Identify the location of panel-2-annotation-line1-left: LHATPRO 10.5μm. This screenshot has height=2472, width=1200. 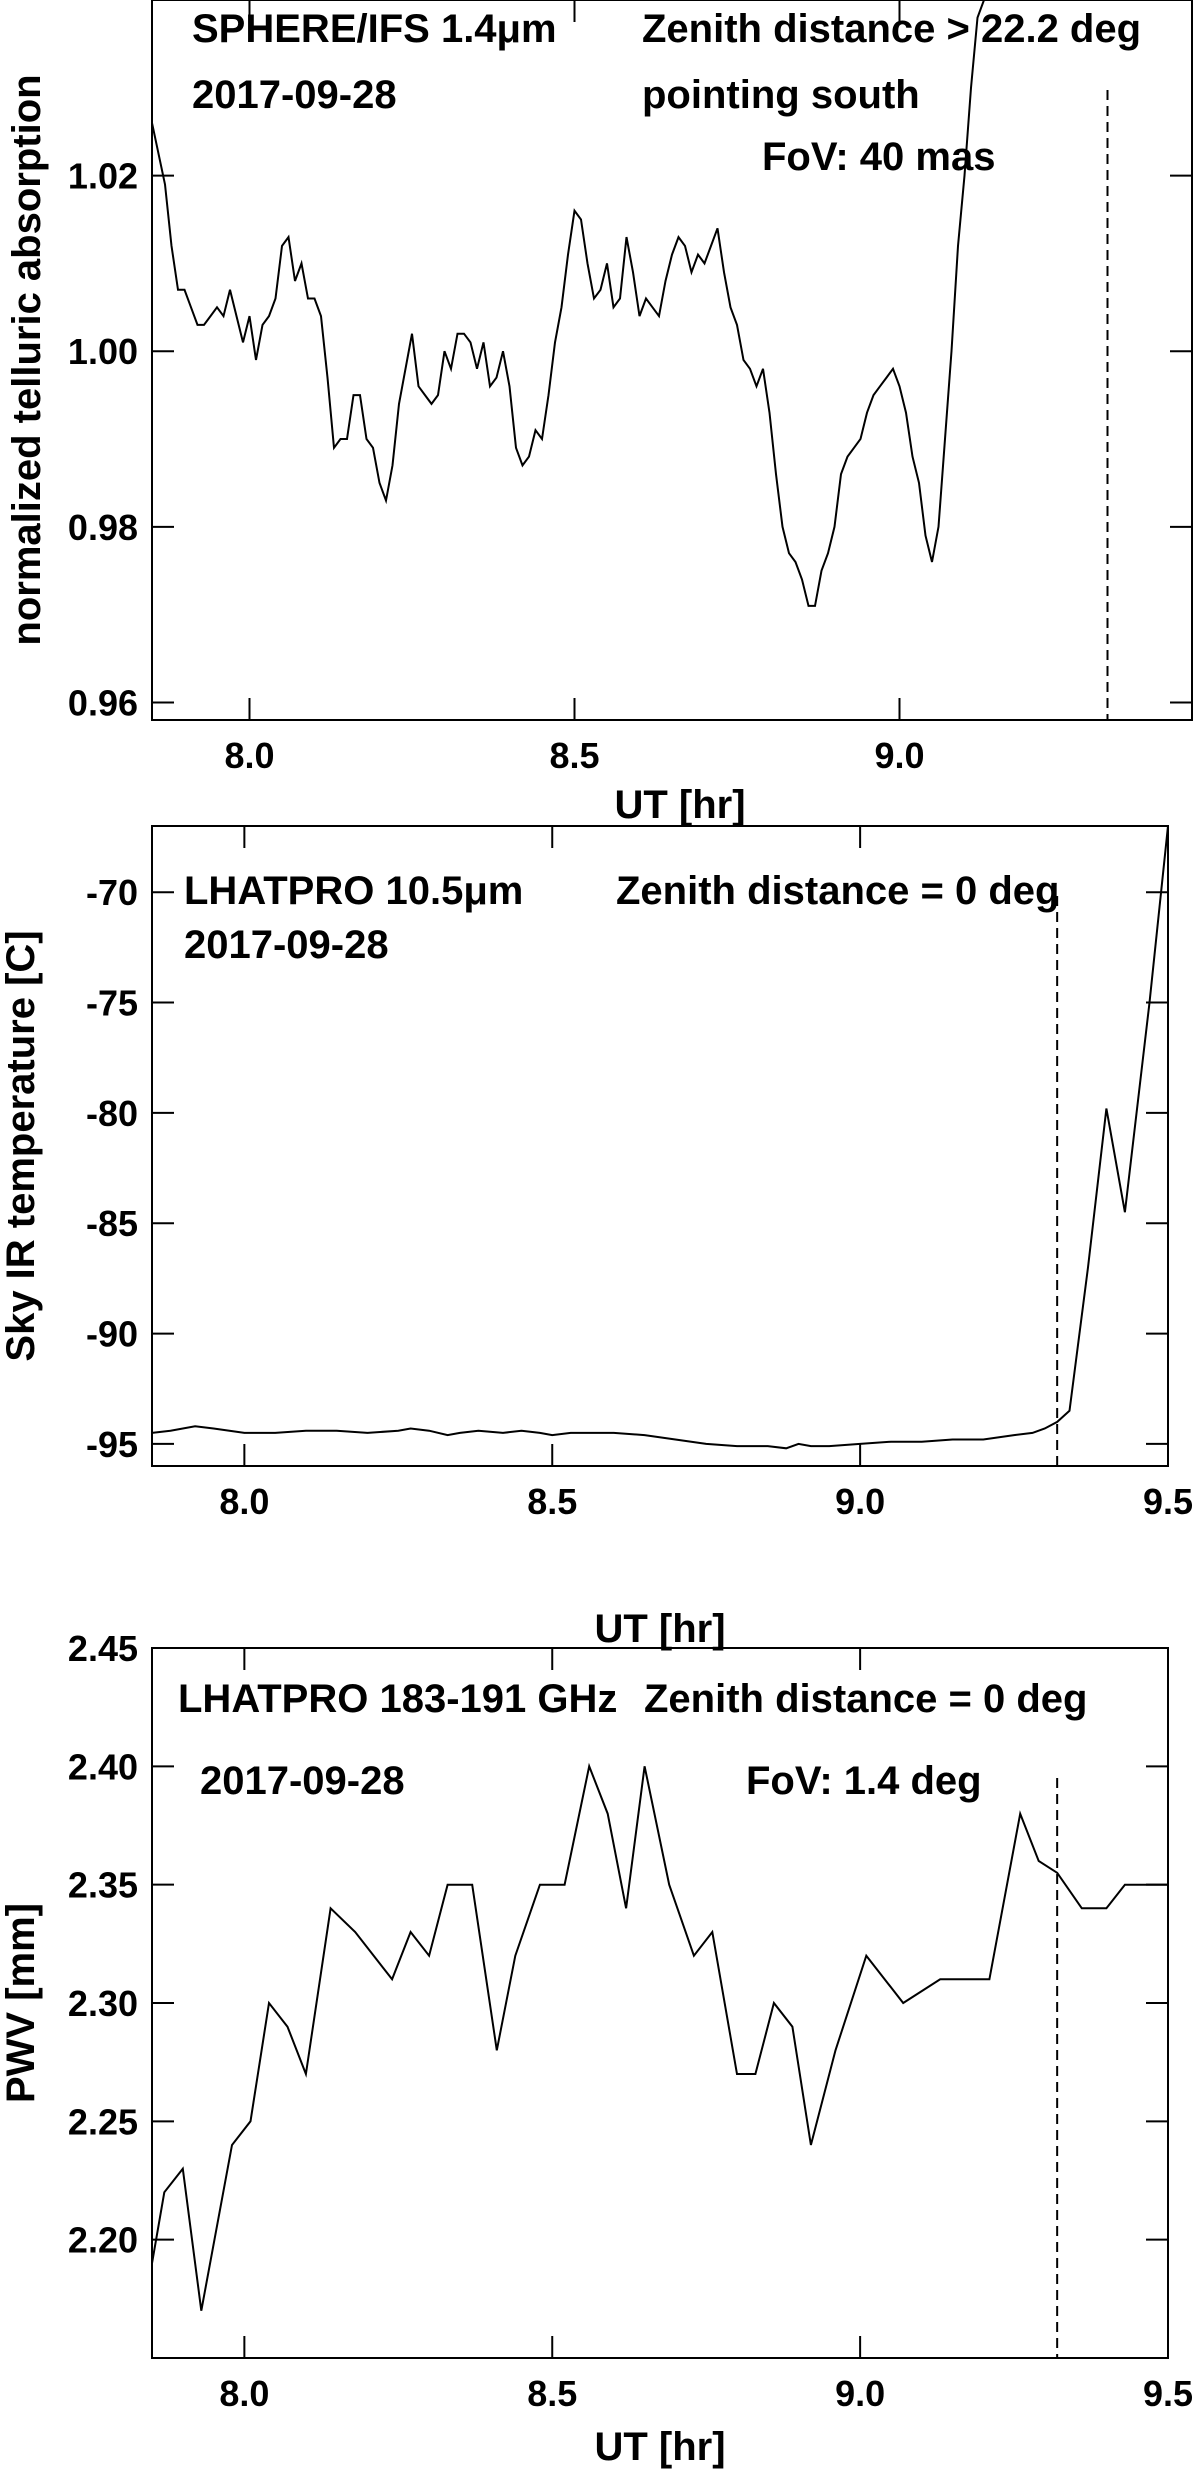
(353, 891).